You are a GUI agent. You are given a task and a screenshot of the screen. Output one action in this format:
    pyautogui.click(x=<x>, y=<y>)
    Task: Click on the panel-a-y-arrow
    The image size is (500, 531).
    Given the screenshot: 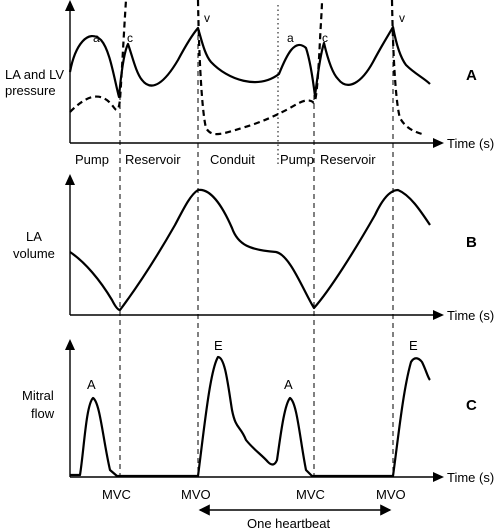 What is the action you would take?
    pyautogui.click(x=70, y=5)
    